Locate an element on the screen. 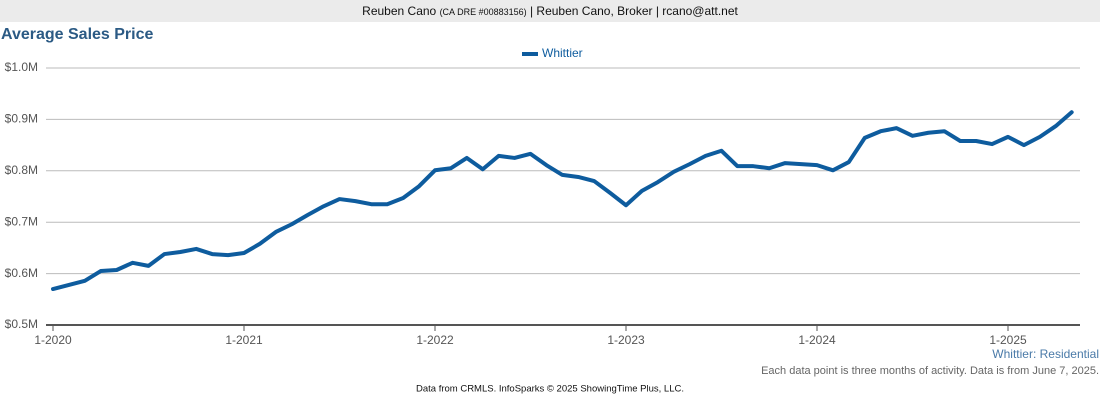 Image resolution: width=1100 pixels, height=400 pixels. x-tick-label: 1-2024 is located at coordinates (817, 340).